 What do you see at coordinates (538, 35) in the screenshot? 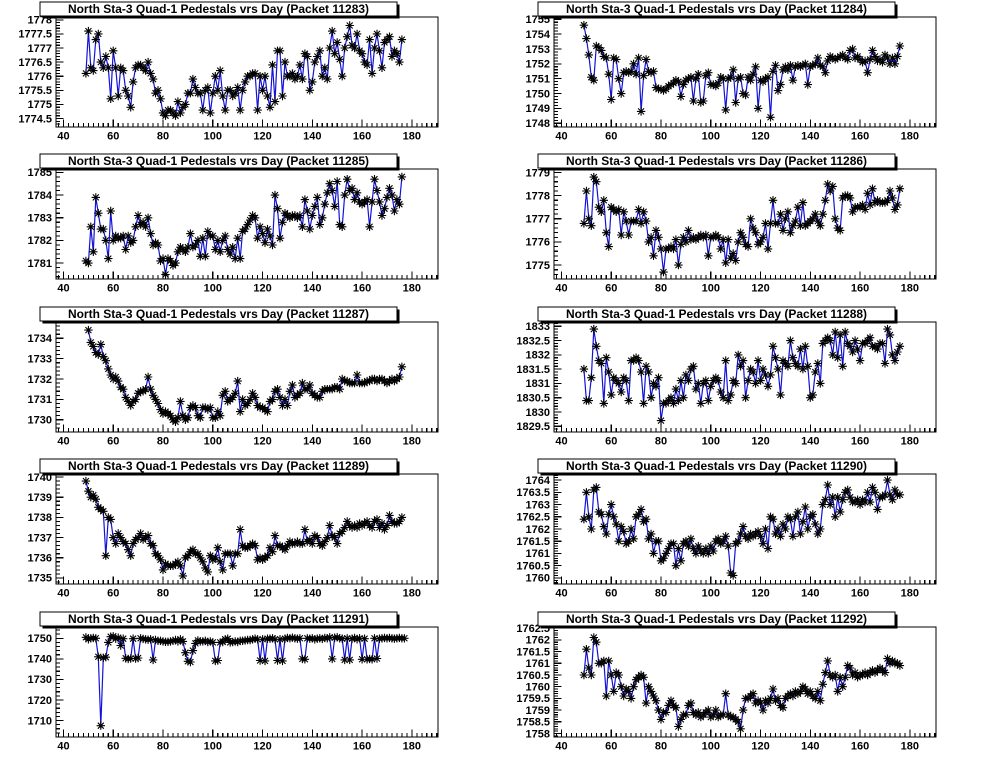
I see `y-tick-label: 1754` at bounding box center [538, 35].